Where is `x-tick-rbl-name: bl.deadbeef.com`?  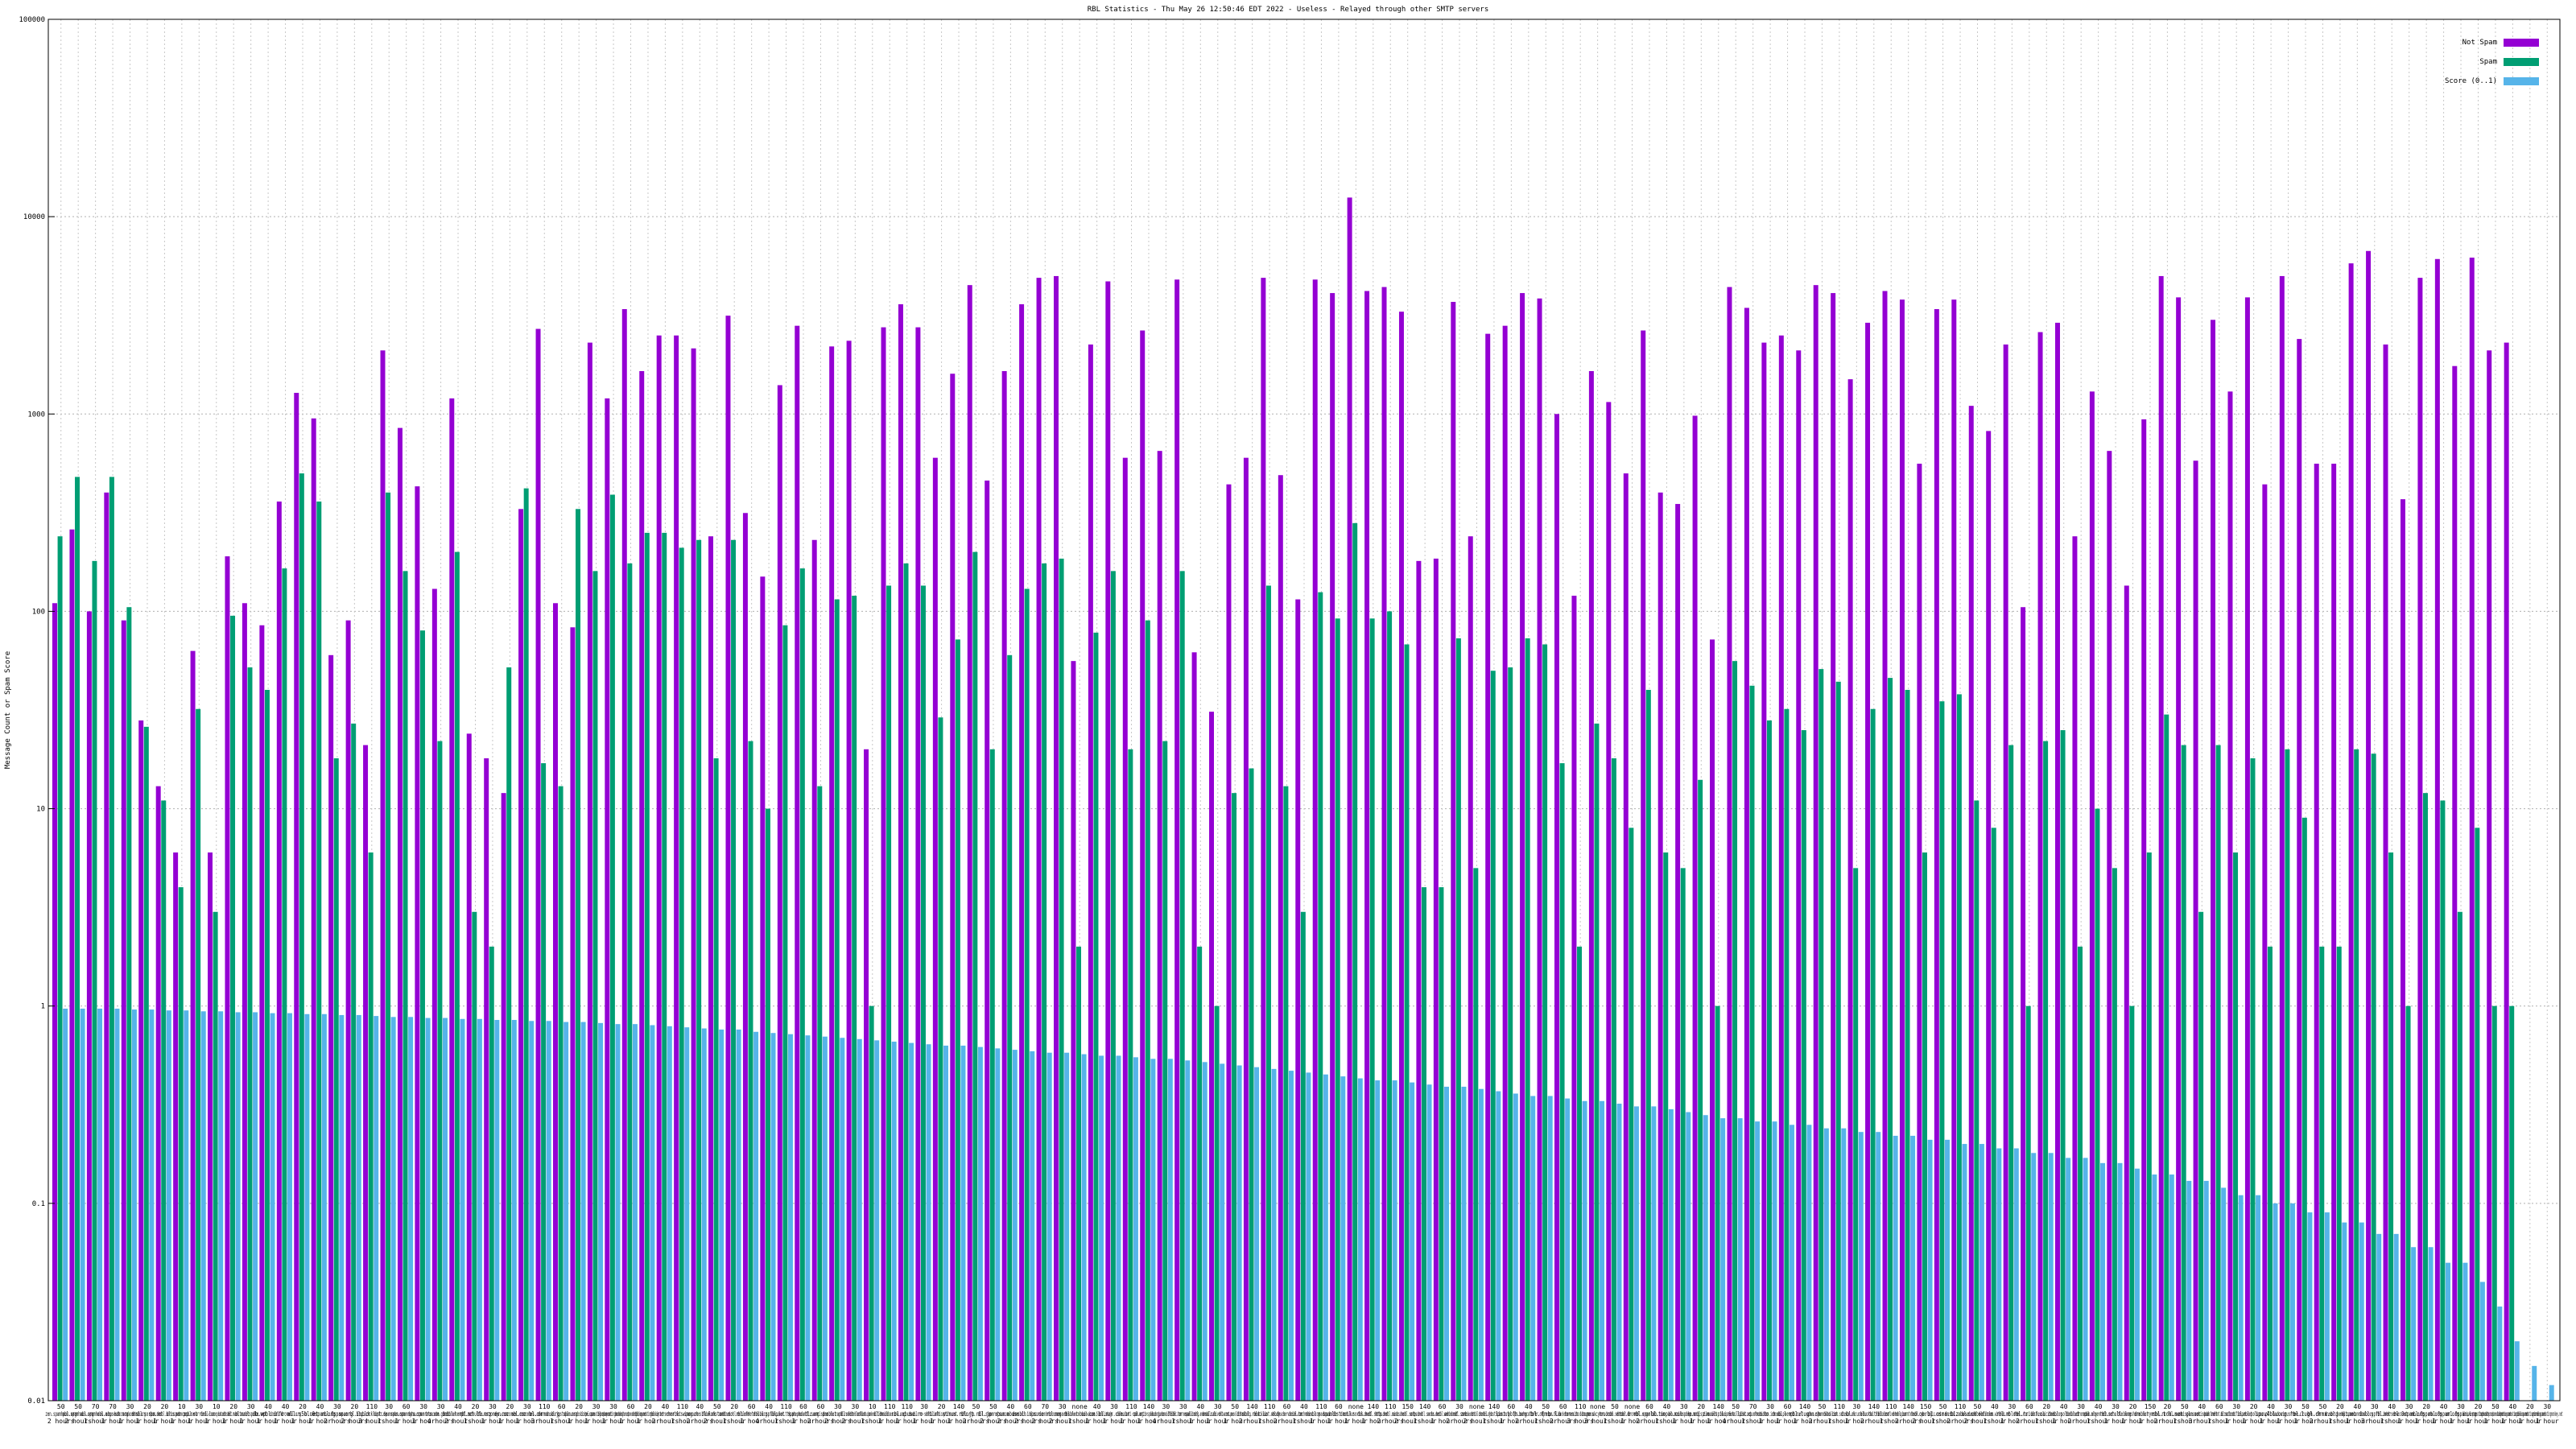
x-tick-rbl-name: bl.deadbeef.com is located at coordinates (1977, 1414).